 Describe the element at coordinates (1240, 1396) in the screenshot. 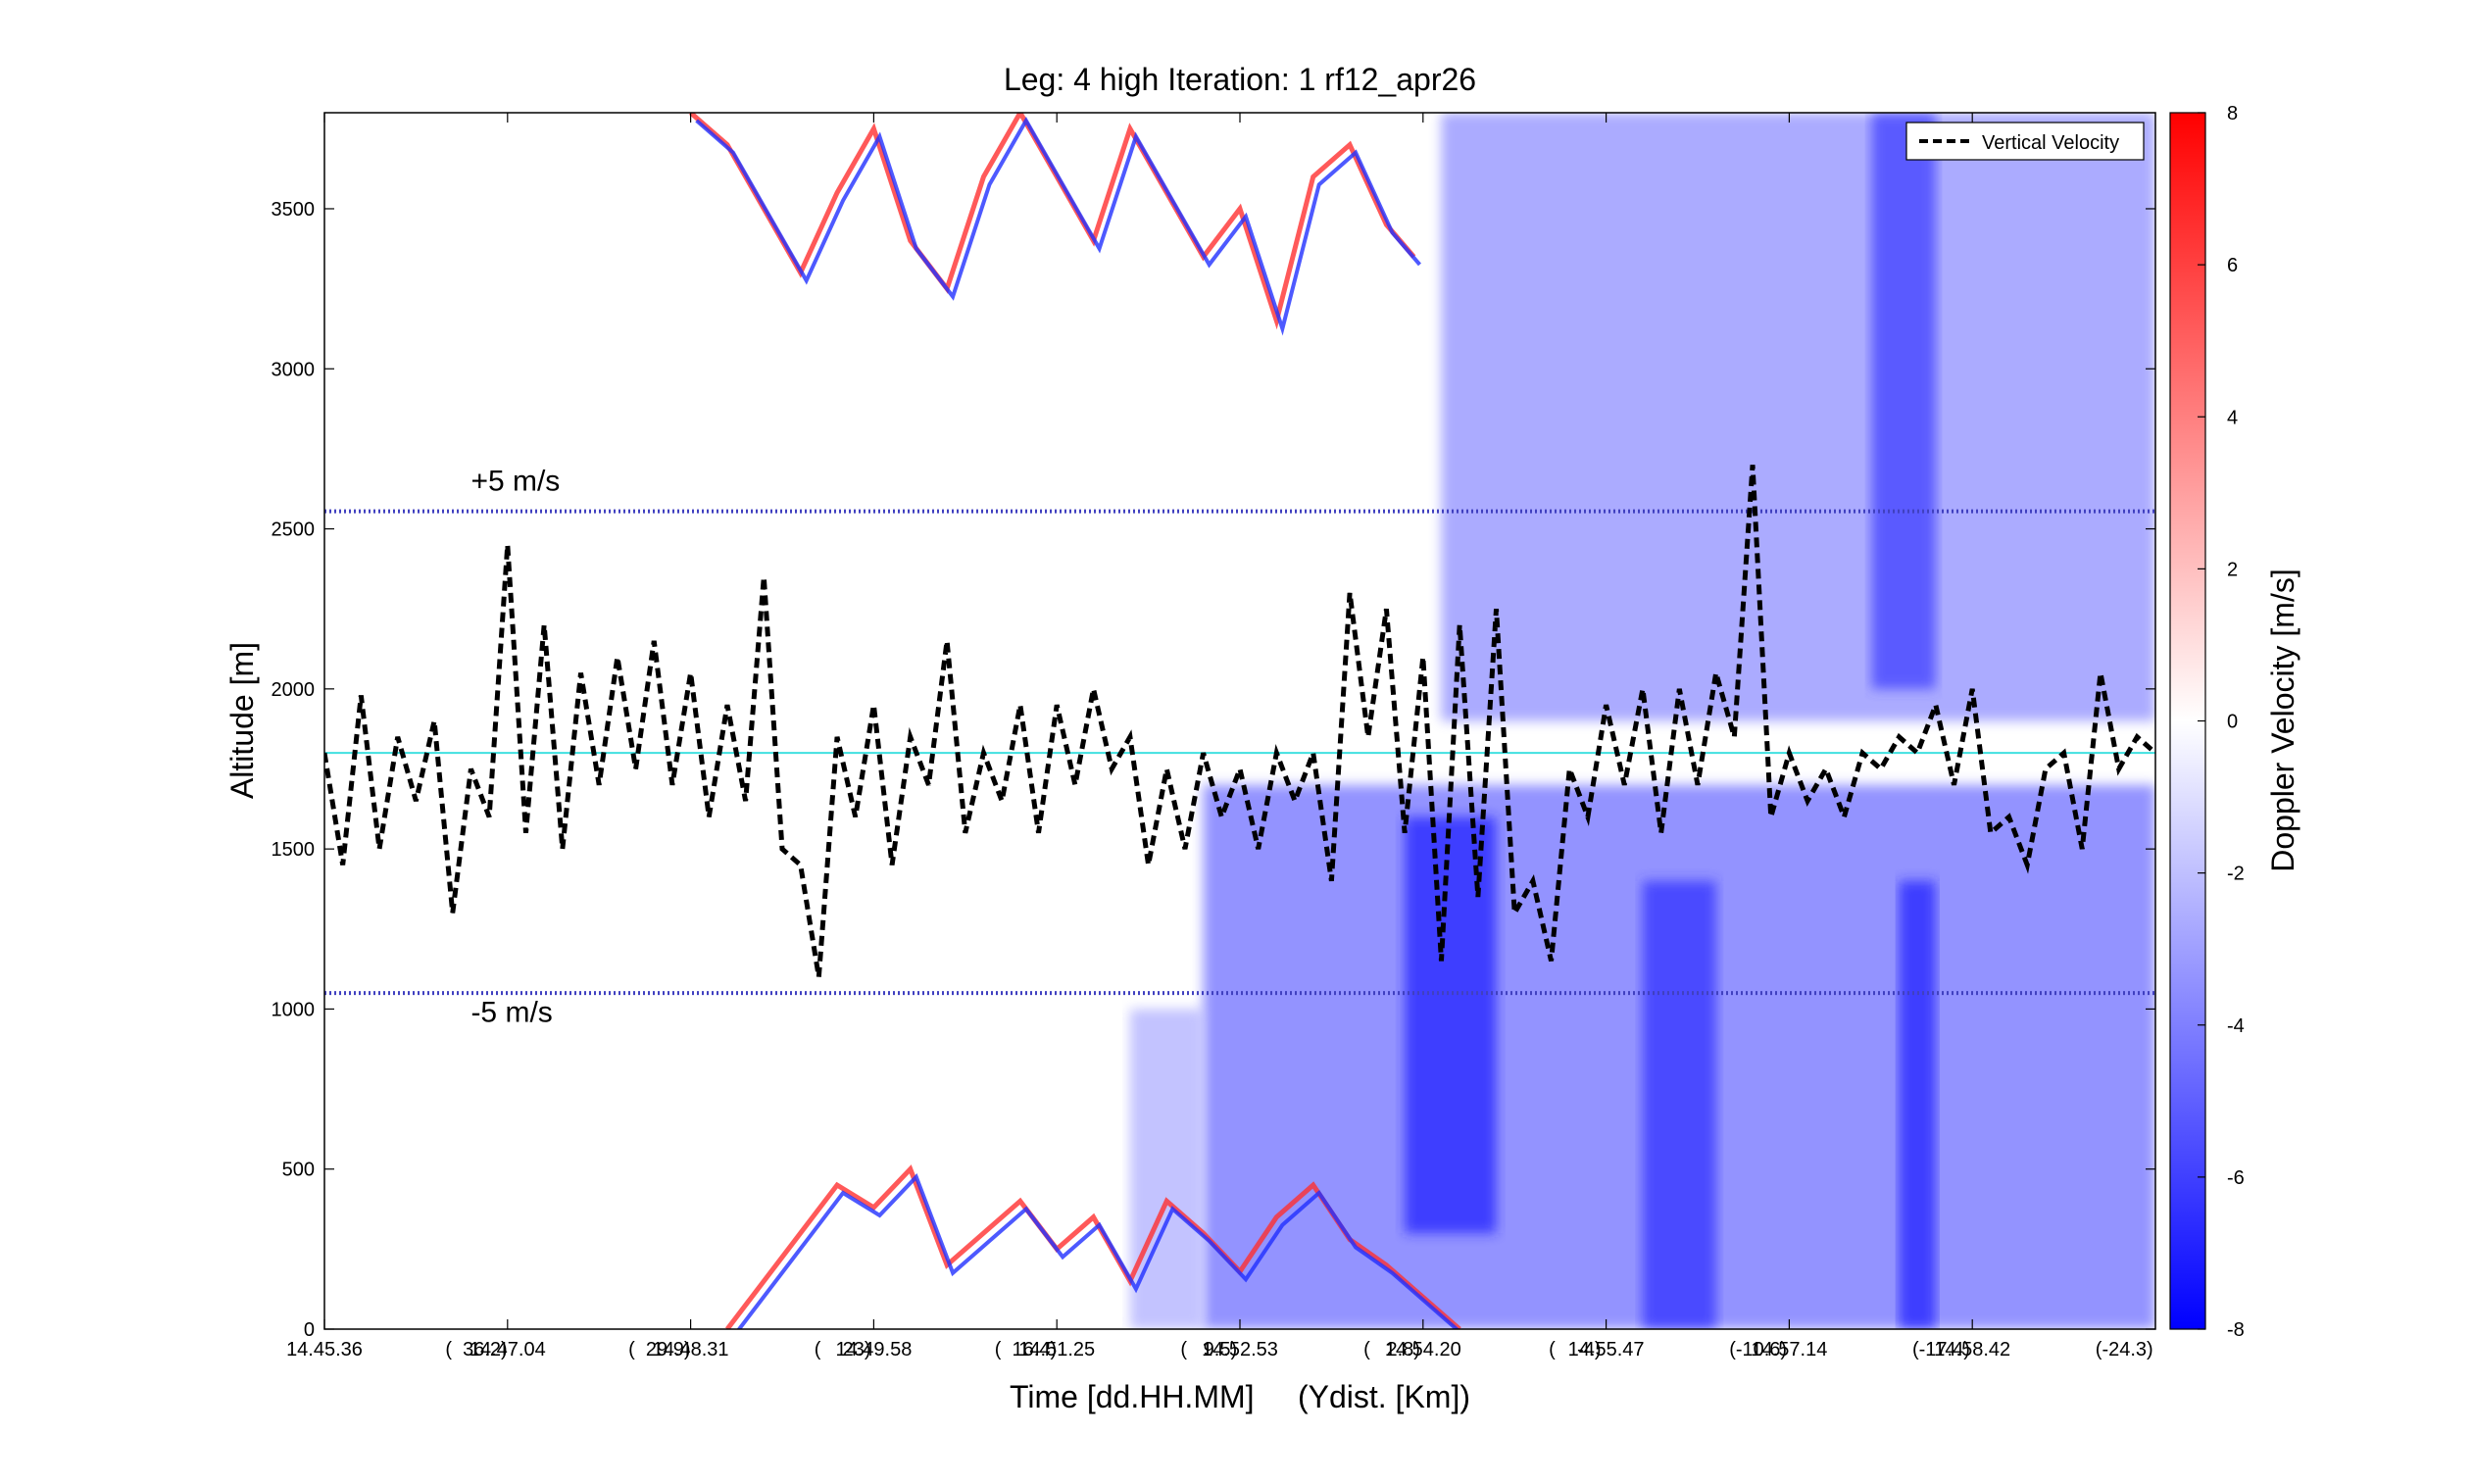

I see `x-axis-label: Time [dd.HH.MM] (Ydist. [Km])` at that location.